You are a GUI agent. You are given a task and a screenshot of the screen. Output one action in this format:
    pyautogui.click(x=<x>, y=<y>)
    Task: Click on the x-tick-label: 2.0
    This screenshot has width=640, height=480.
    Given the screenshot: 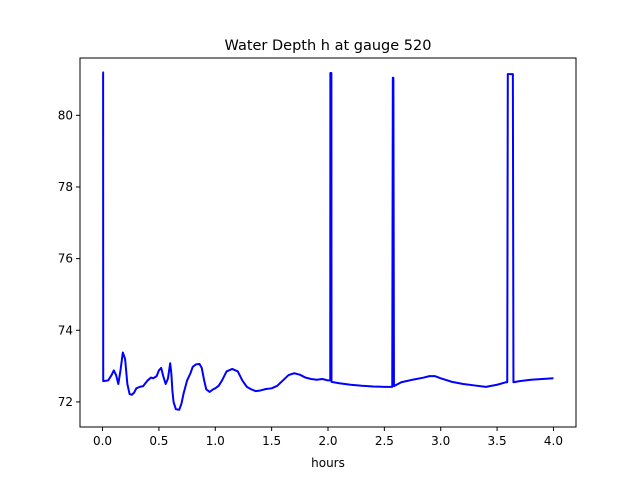 What is the action you would take?
    pyautogui.click(x=327, y=441)
    